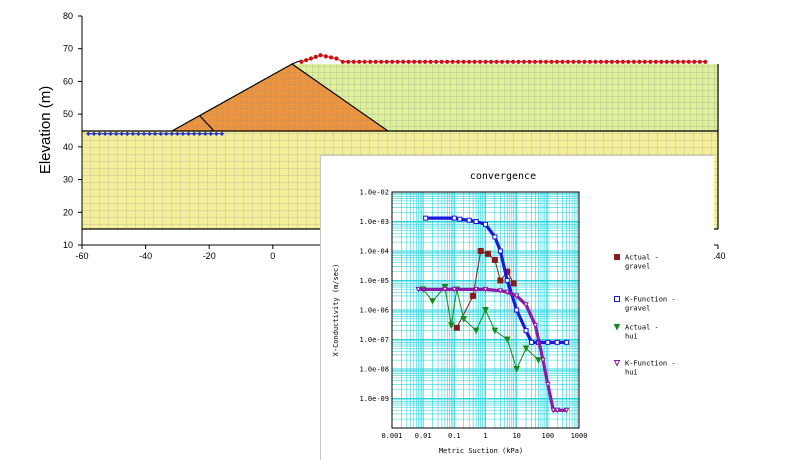 This screenshot has height=460, width=788. I want to click on main-y-ticks: 80 70 60 50 40 30 20 10, so click(72, 130).